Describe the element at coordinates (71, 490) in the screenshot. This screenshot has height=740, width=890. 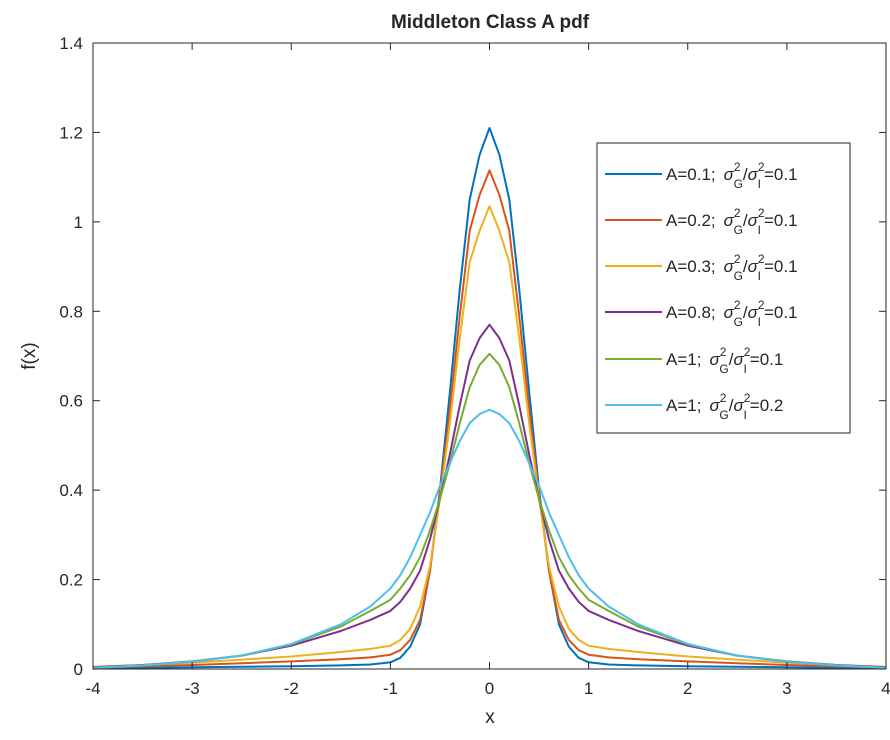
I see `y-tick-label: 0.4` at that location.